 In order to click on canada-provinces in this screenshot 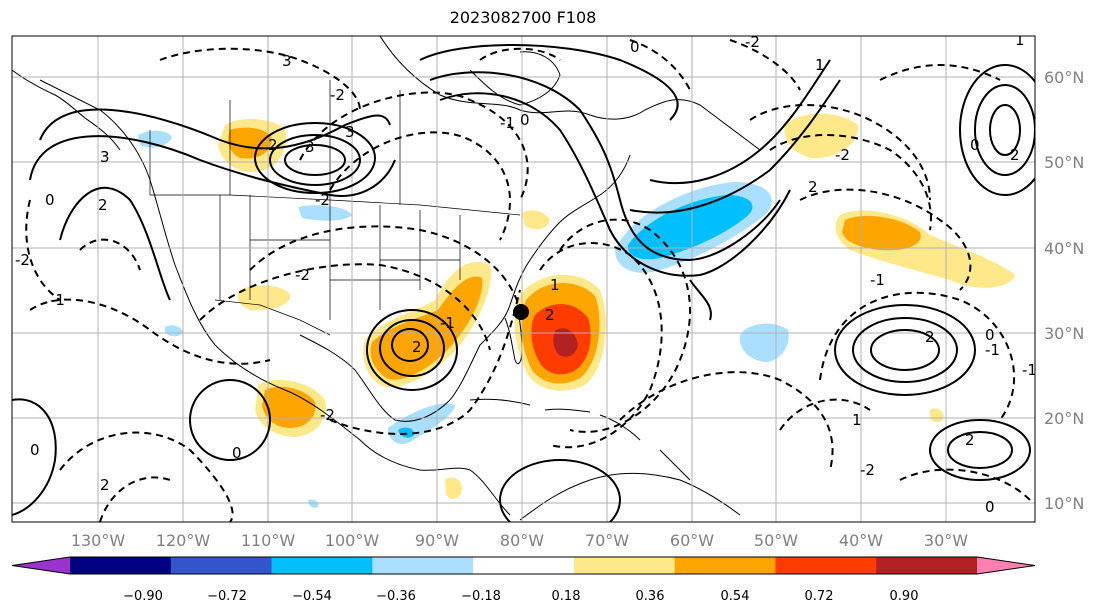, I will do `click(275, 142)`.